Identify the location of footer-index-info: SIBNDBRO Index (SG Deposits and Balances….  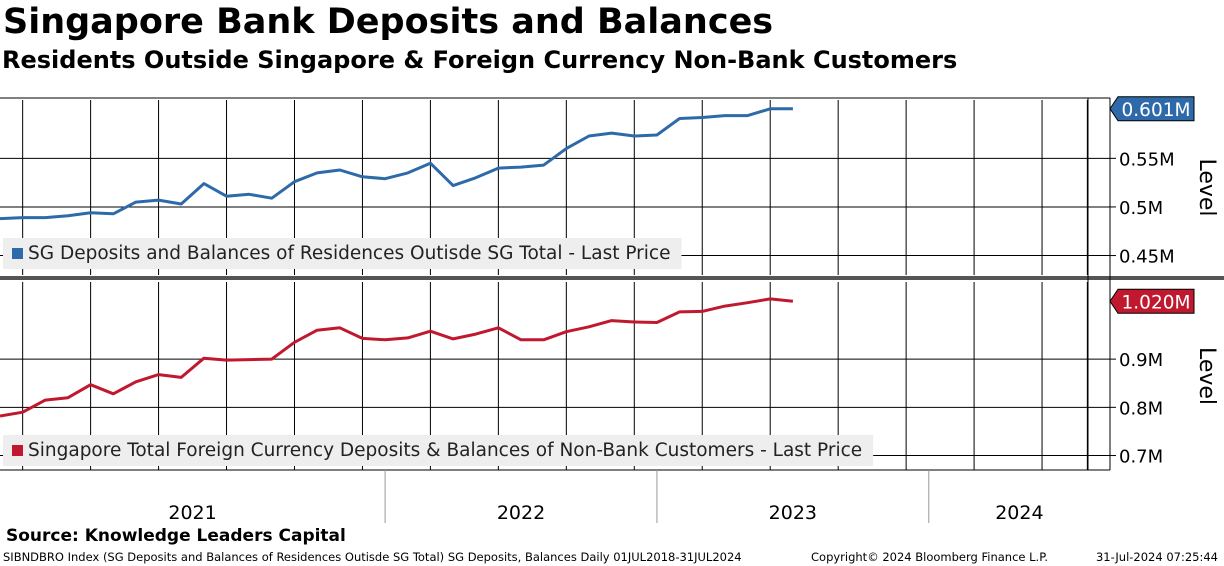
(372, 557).